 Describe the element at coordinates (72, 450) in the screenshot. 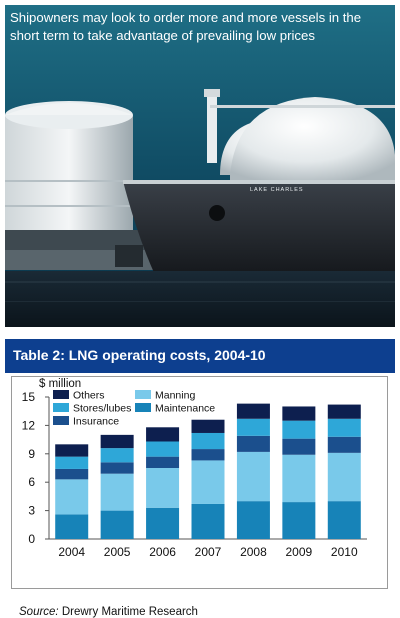

I see `bar-others-2004` at that location.